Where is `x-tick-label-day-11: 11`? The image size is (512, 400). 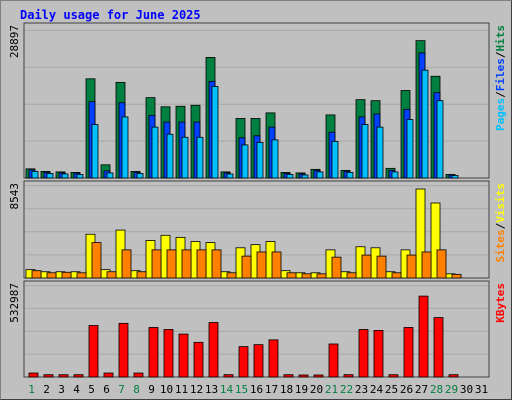
x-tick-label-day-11: 11 is located at coordinates (181, 389).